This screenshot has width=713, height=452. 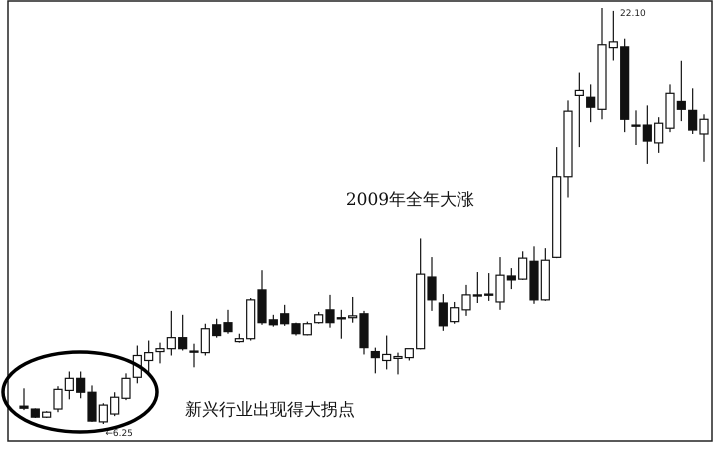 What do you see at coordinates (270, 410) in the screenshot?
I see `annotation: 新兴行业出现得大拐点` at bounding box center [270, 410].